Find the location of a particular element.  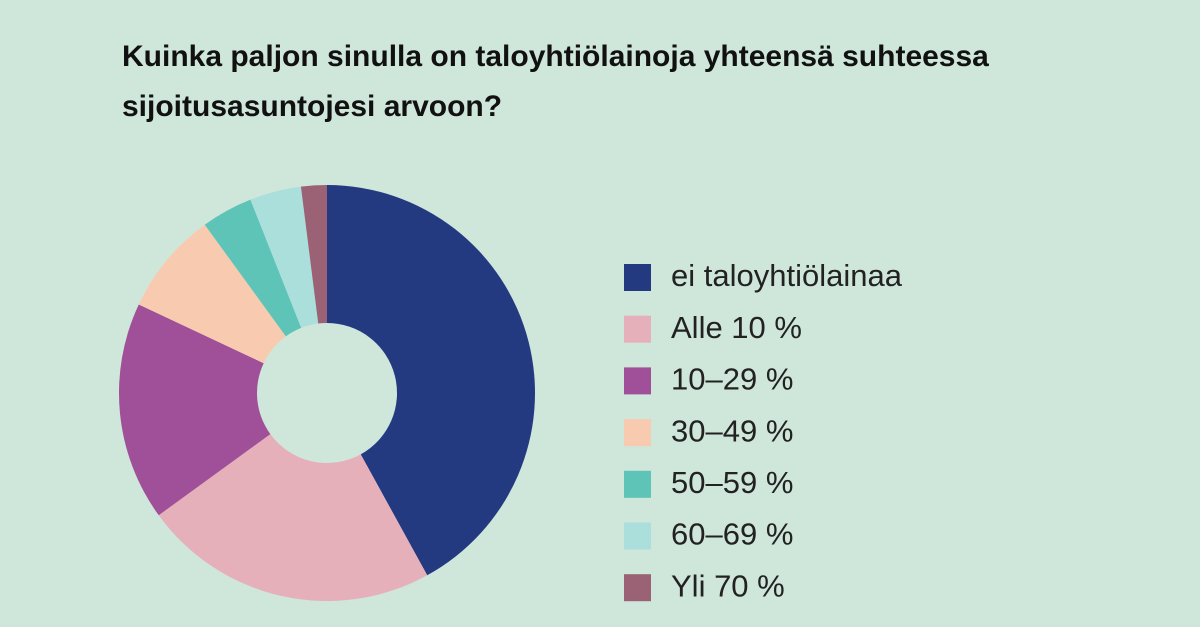

legend-label: 50–59 % is located at coordinates (732, 482).